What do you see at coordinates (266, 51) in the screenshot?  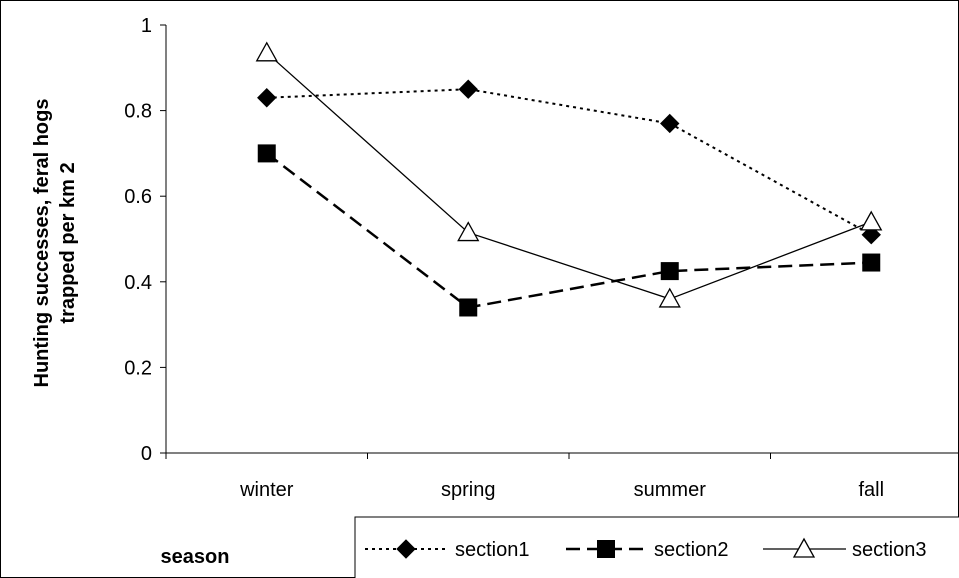 I see `point-section3-winter` at bounding box center [266, 51].